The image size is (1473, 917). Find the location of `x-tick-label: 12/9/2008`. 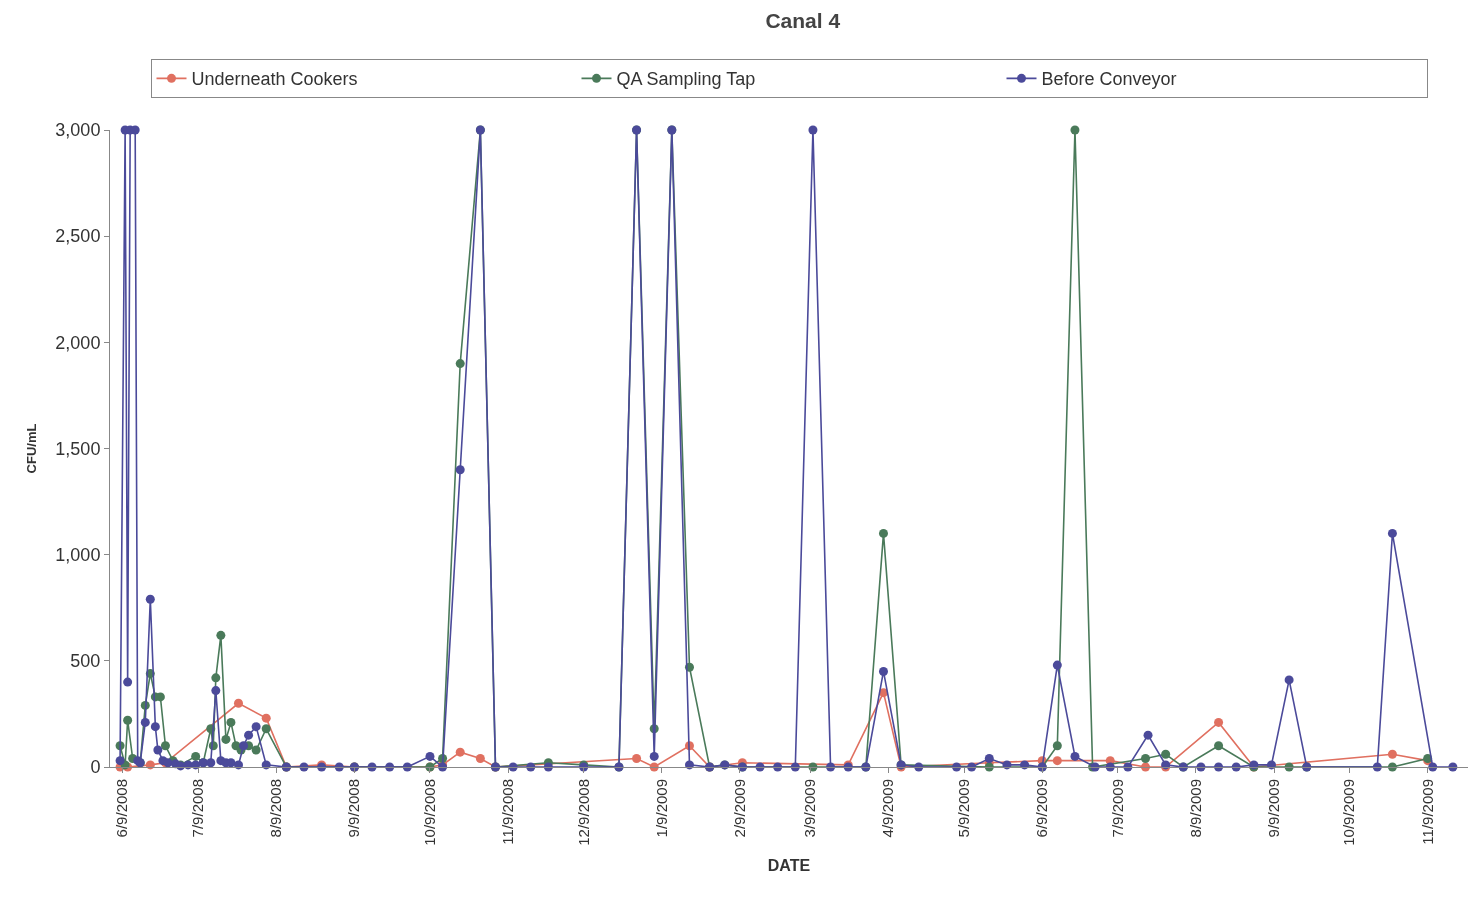

x-tick-label: 12/9/2008 is located at coordinates (583, 812).